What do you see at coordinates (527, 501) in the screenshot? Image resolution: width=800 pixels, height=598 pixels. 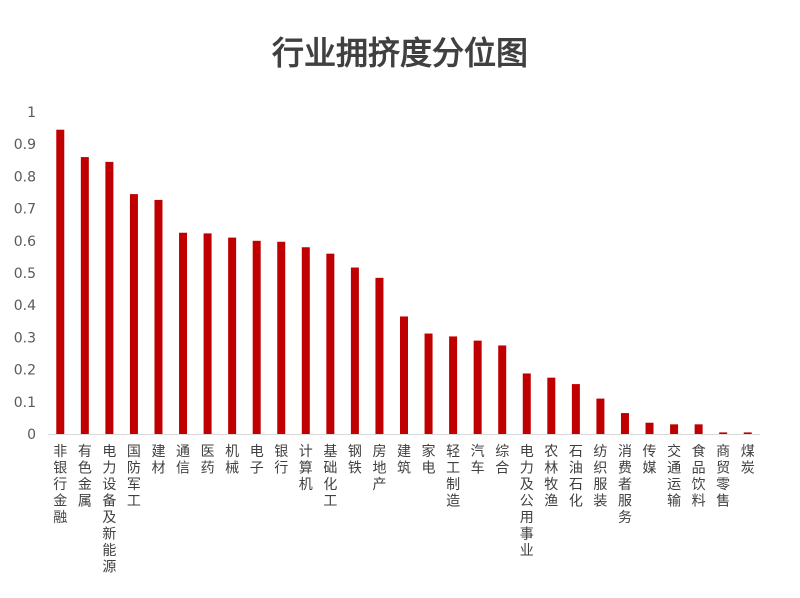 I see `x-tick-label: 电力及公用事业` at bounding box center [527, 501].